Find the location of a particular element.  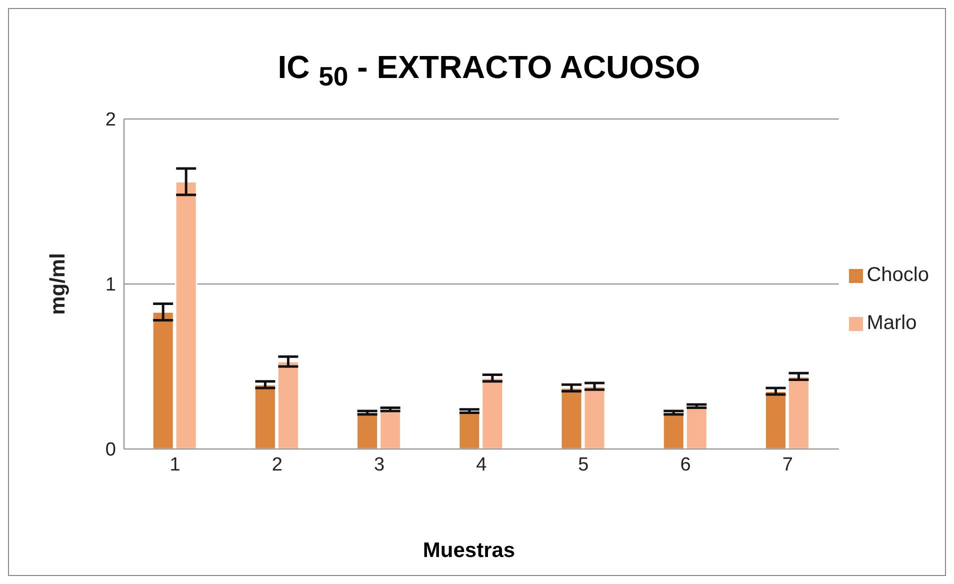

x-tick-label: 1 is located at coordinates (175, 465).